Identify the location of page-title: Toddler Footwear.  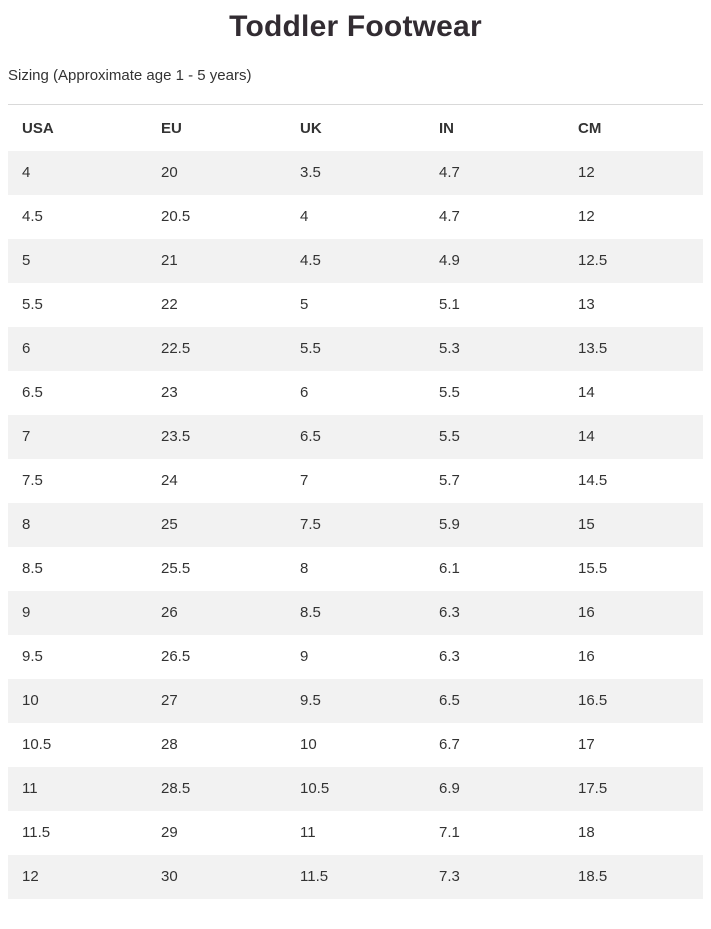
(355, 26).